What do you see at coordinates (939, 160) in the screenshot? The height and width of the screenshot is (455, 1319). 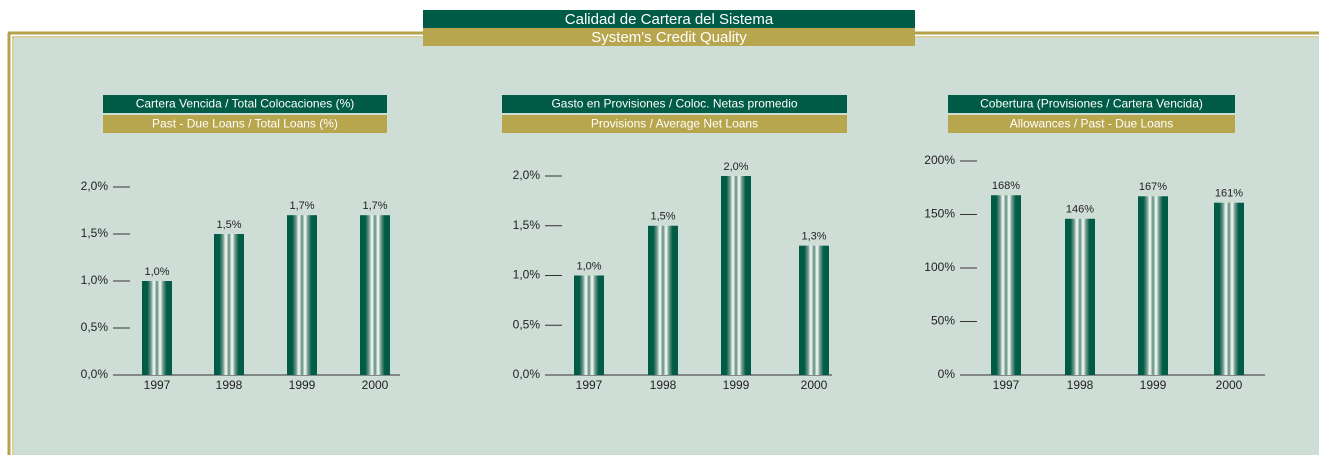 I see `y-tick-label: 200%` at bounding box center [939, 160].